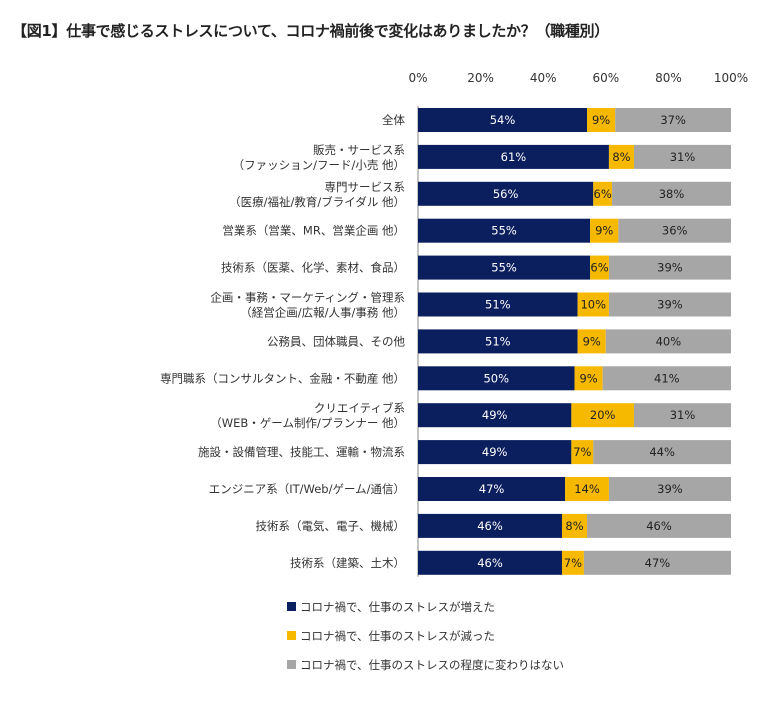 Image resolution: width=780 pixels, height=711 pixels. What do you see at coordinates (543, 78) in the screenshot?
I see `x-tick-label: 40%` at bounding box center [543, 78].